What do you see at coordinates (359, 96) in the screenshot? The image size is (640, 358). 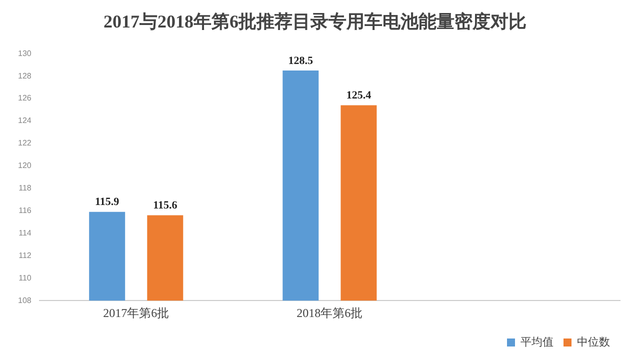 I see `data-label: 125.4` at bounding box center [359, 96].